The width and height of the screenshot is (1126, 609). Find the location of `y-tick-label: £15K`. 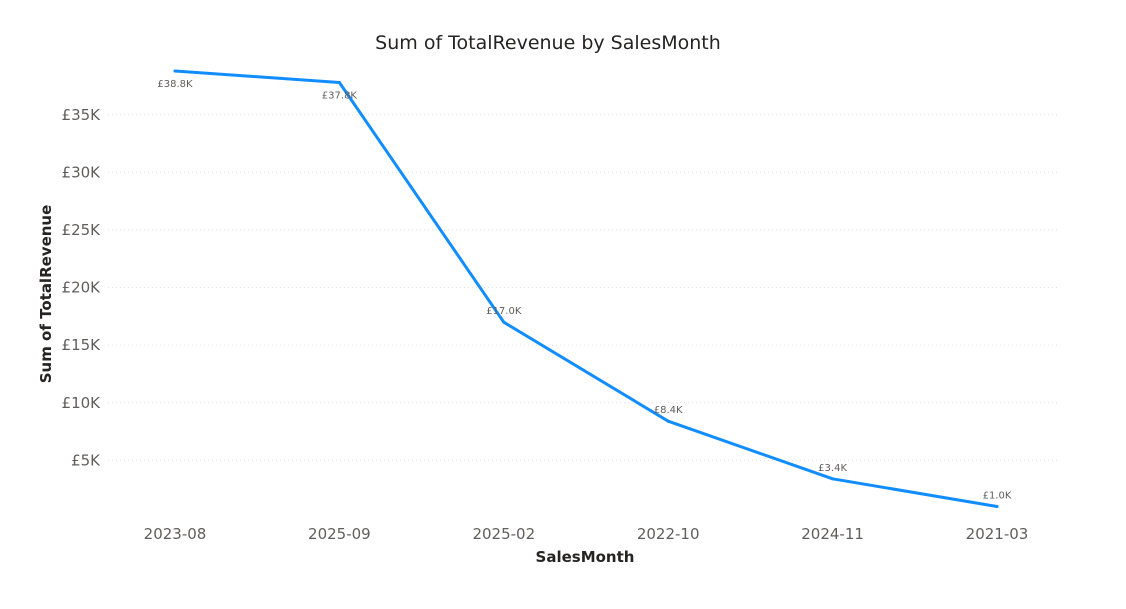

y-tick-label: £15K is located at coordinates (82, 345).